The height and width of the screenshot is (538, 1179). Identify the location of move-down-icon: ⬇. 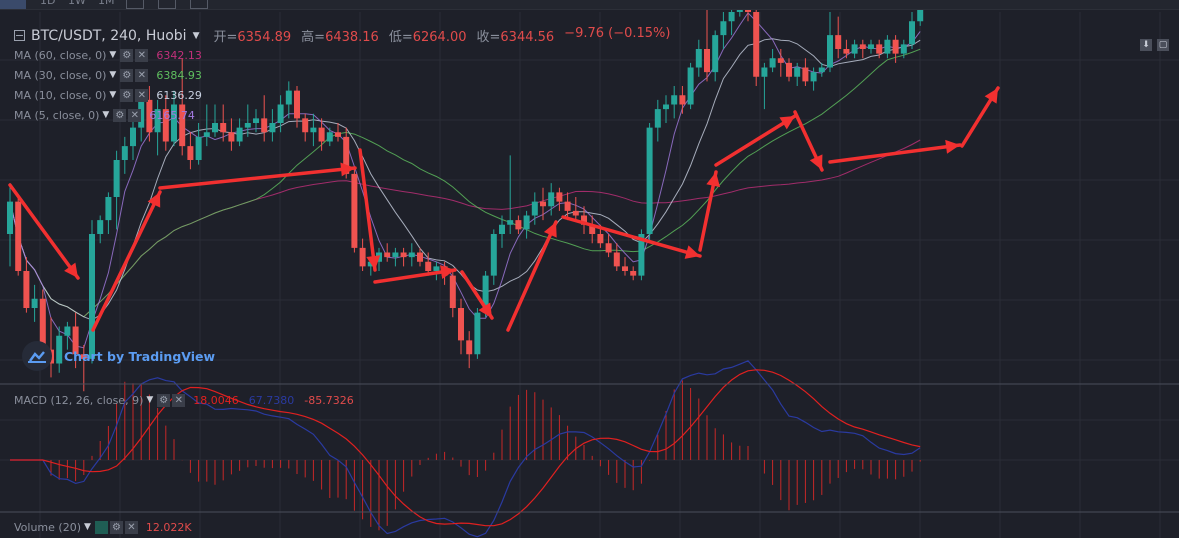
(1146, 45).